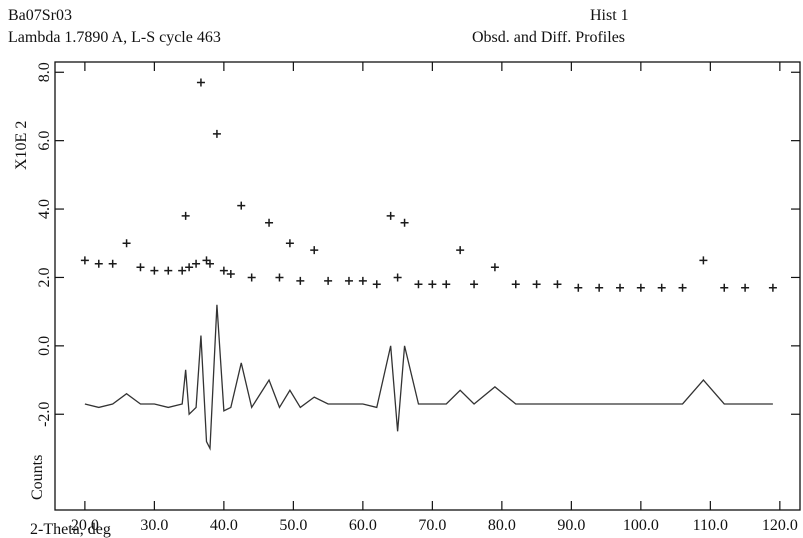 The height and width of the screenshot is (538, 803). What do you see at coordinates (641, 525) in the screenshot?
I see `x-tick-label: 100.0` at bounding box center [641, 525].